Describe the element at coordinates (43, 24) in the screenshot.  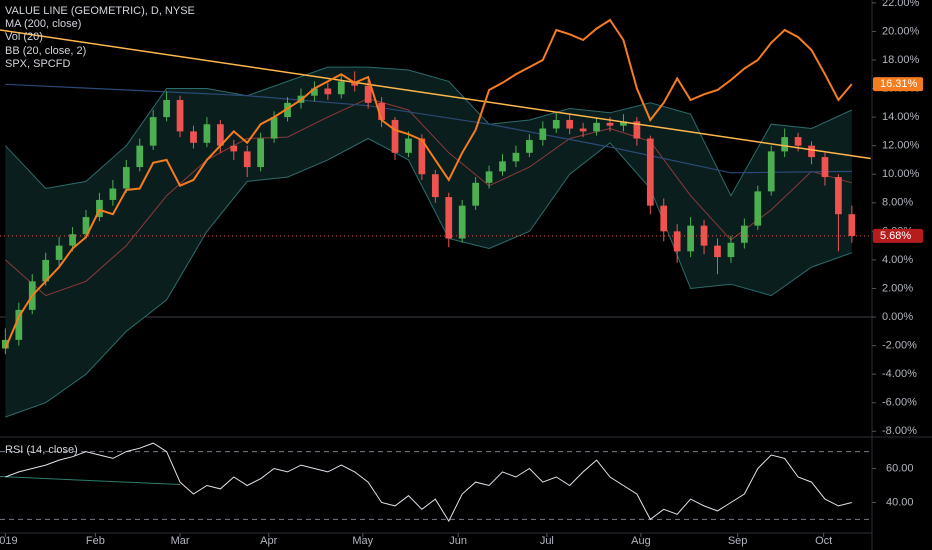
I see `legend-entry: MA (200, close)` at that location.